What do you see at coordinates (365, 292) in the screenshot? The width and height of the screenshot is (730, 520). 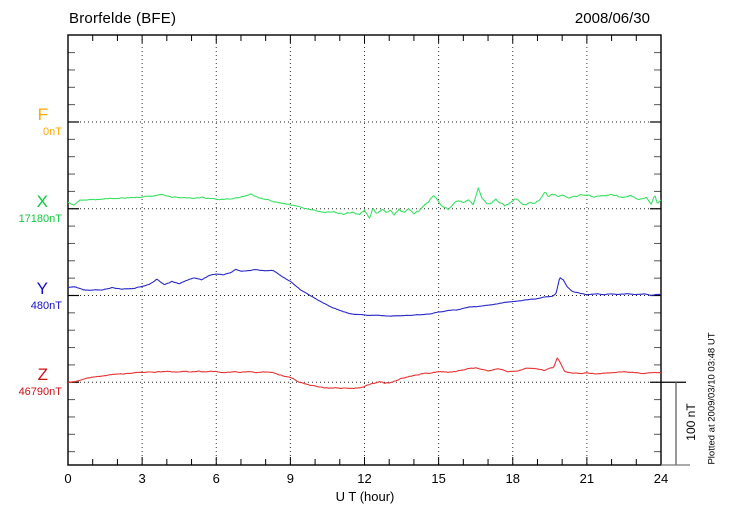 I see `trace-Y` at bounding box center [365, 292].